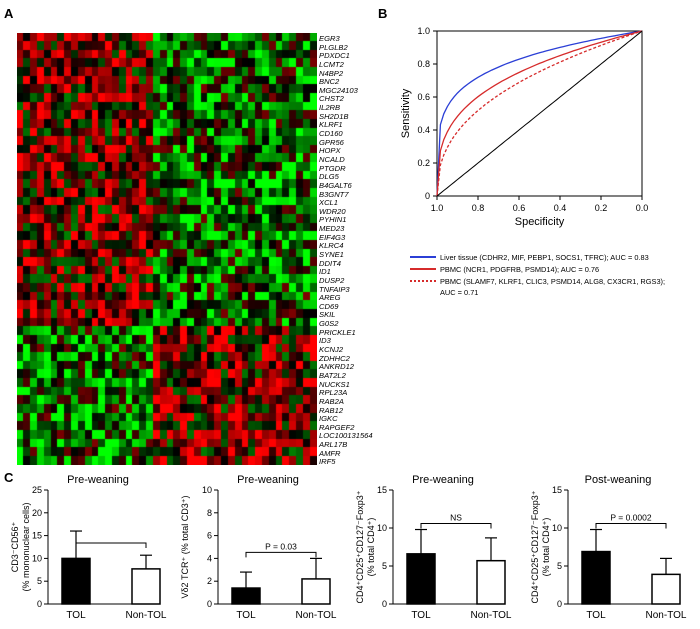  Describe the element at coordinates (328, 419) in the screenshot. I see `gene-label: IGKC` at that location.